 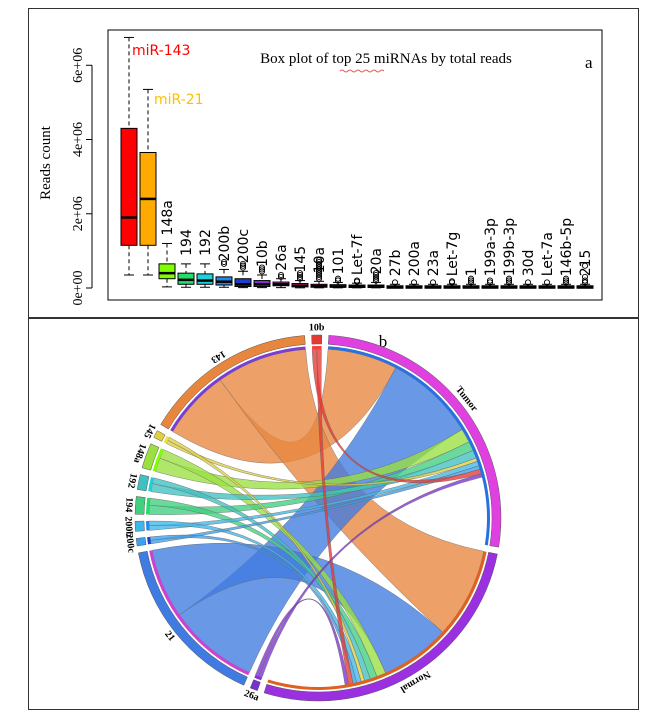 What do you see at coordinates (396, 262) in the screenshot?
I see `series-label: 27b` at bounding box center [396, 262].